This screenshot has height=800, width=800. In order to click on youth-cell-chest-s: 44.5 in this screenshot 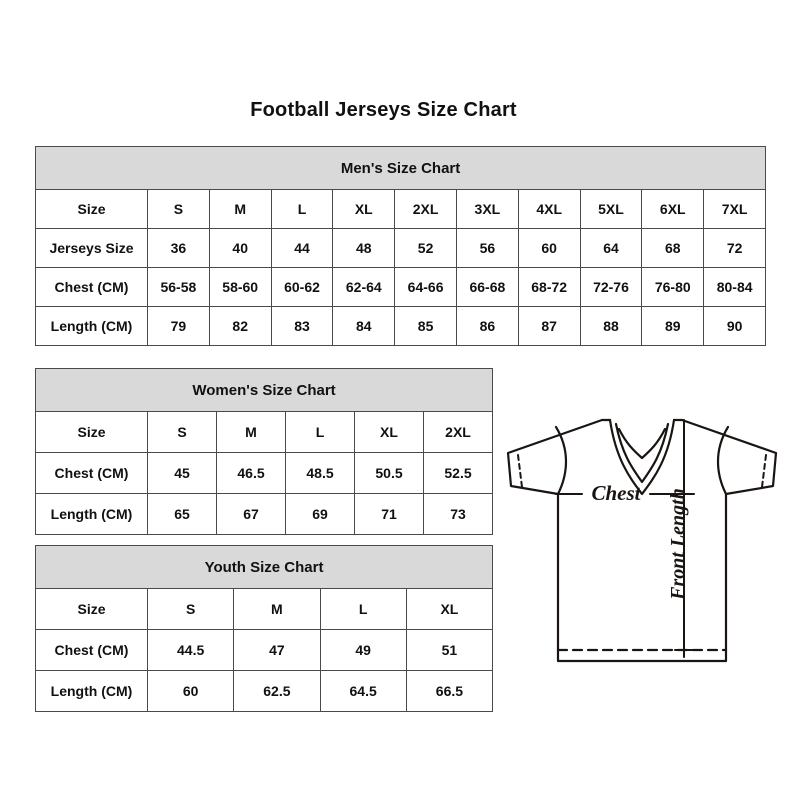, I will do `click(190, 650)`.